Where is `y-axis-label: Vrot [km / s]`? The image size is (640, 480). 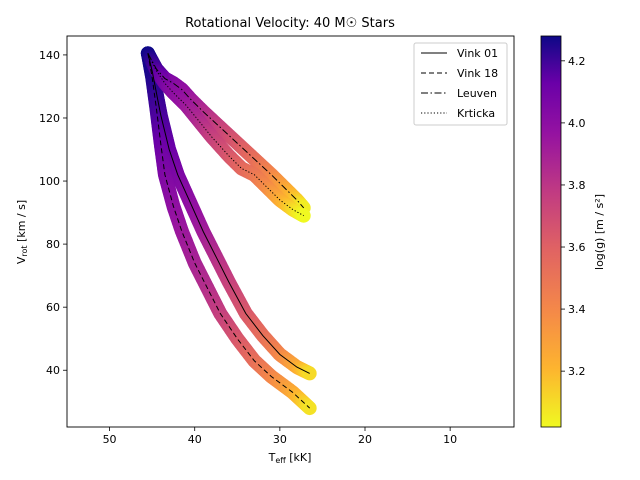
y-axis-label: Vrot [km / s] is located at coordinates (22, 232).